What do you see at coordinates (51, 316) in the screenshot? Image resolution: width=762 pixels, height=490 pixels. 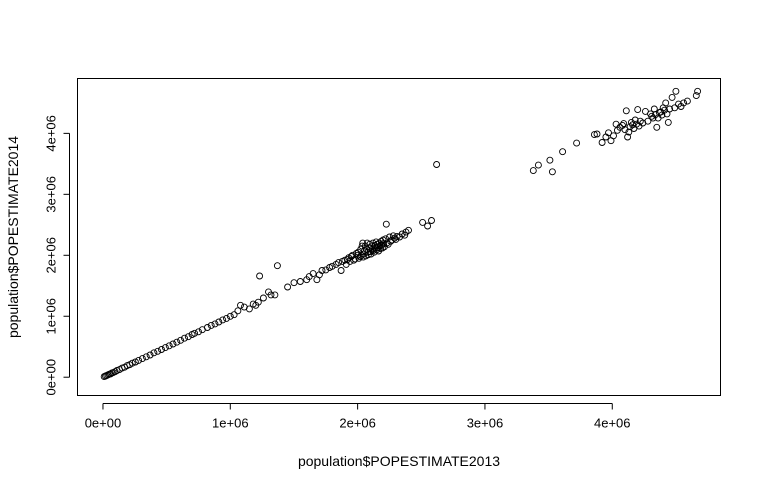 I see `y-tick-label: 1e+06` at bounding box center [51, 316].